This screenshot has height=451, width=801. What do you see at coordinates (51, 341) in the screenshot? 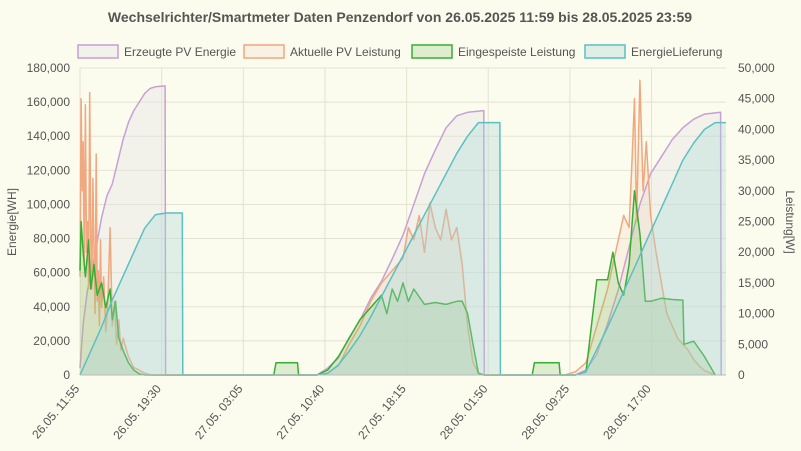
I see `y-left-tick-label: 20,000` at bounding box center [51, 341].